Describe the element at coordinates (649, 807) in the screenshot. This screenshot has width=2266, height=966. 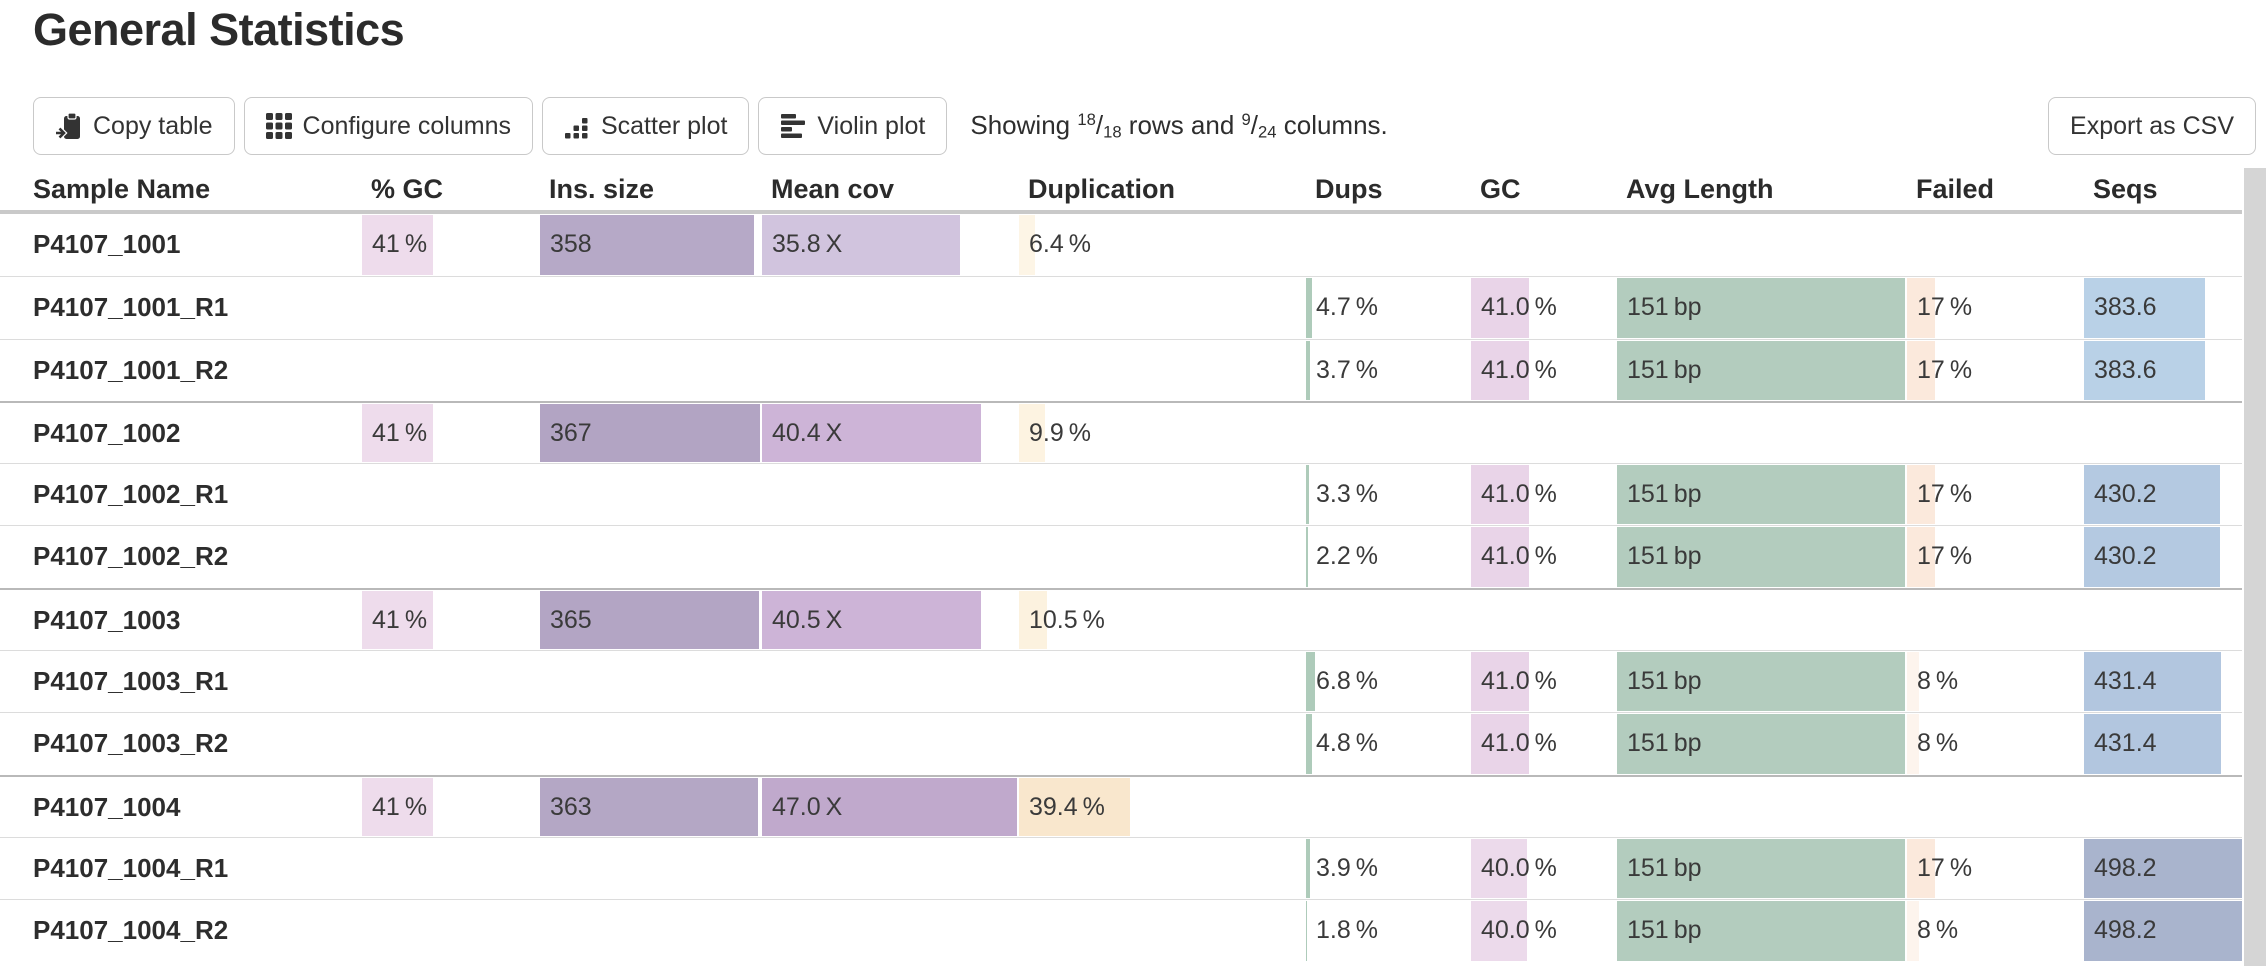
I see `cell-ins_size: 363` at that location.